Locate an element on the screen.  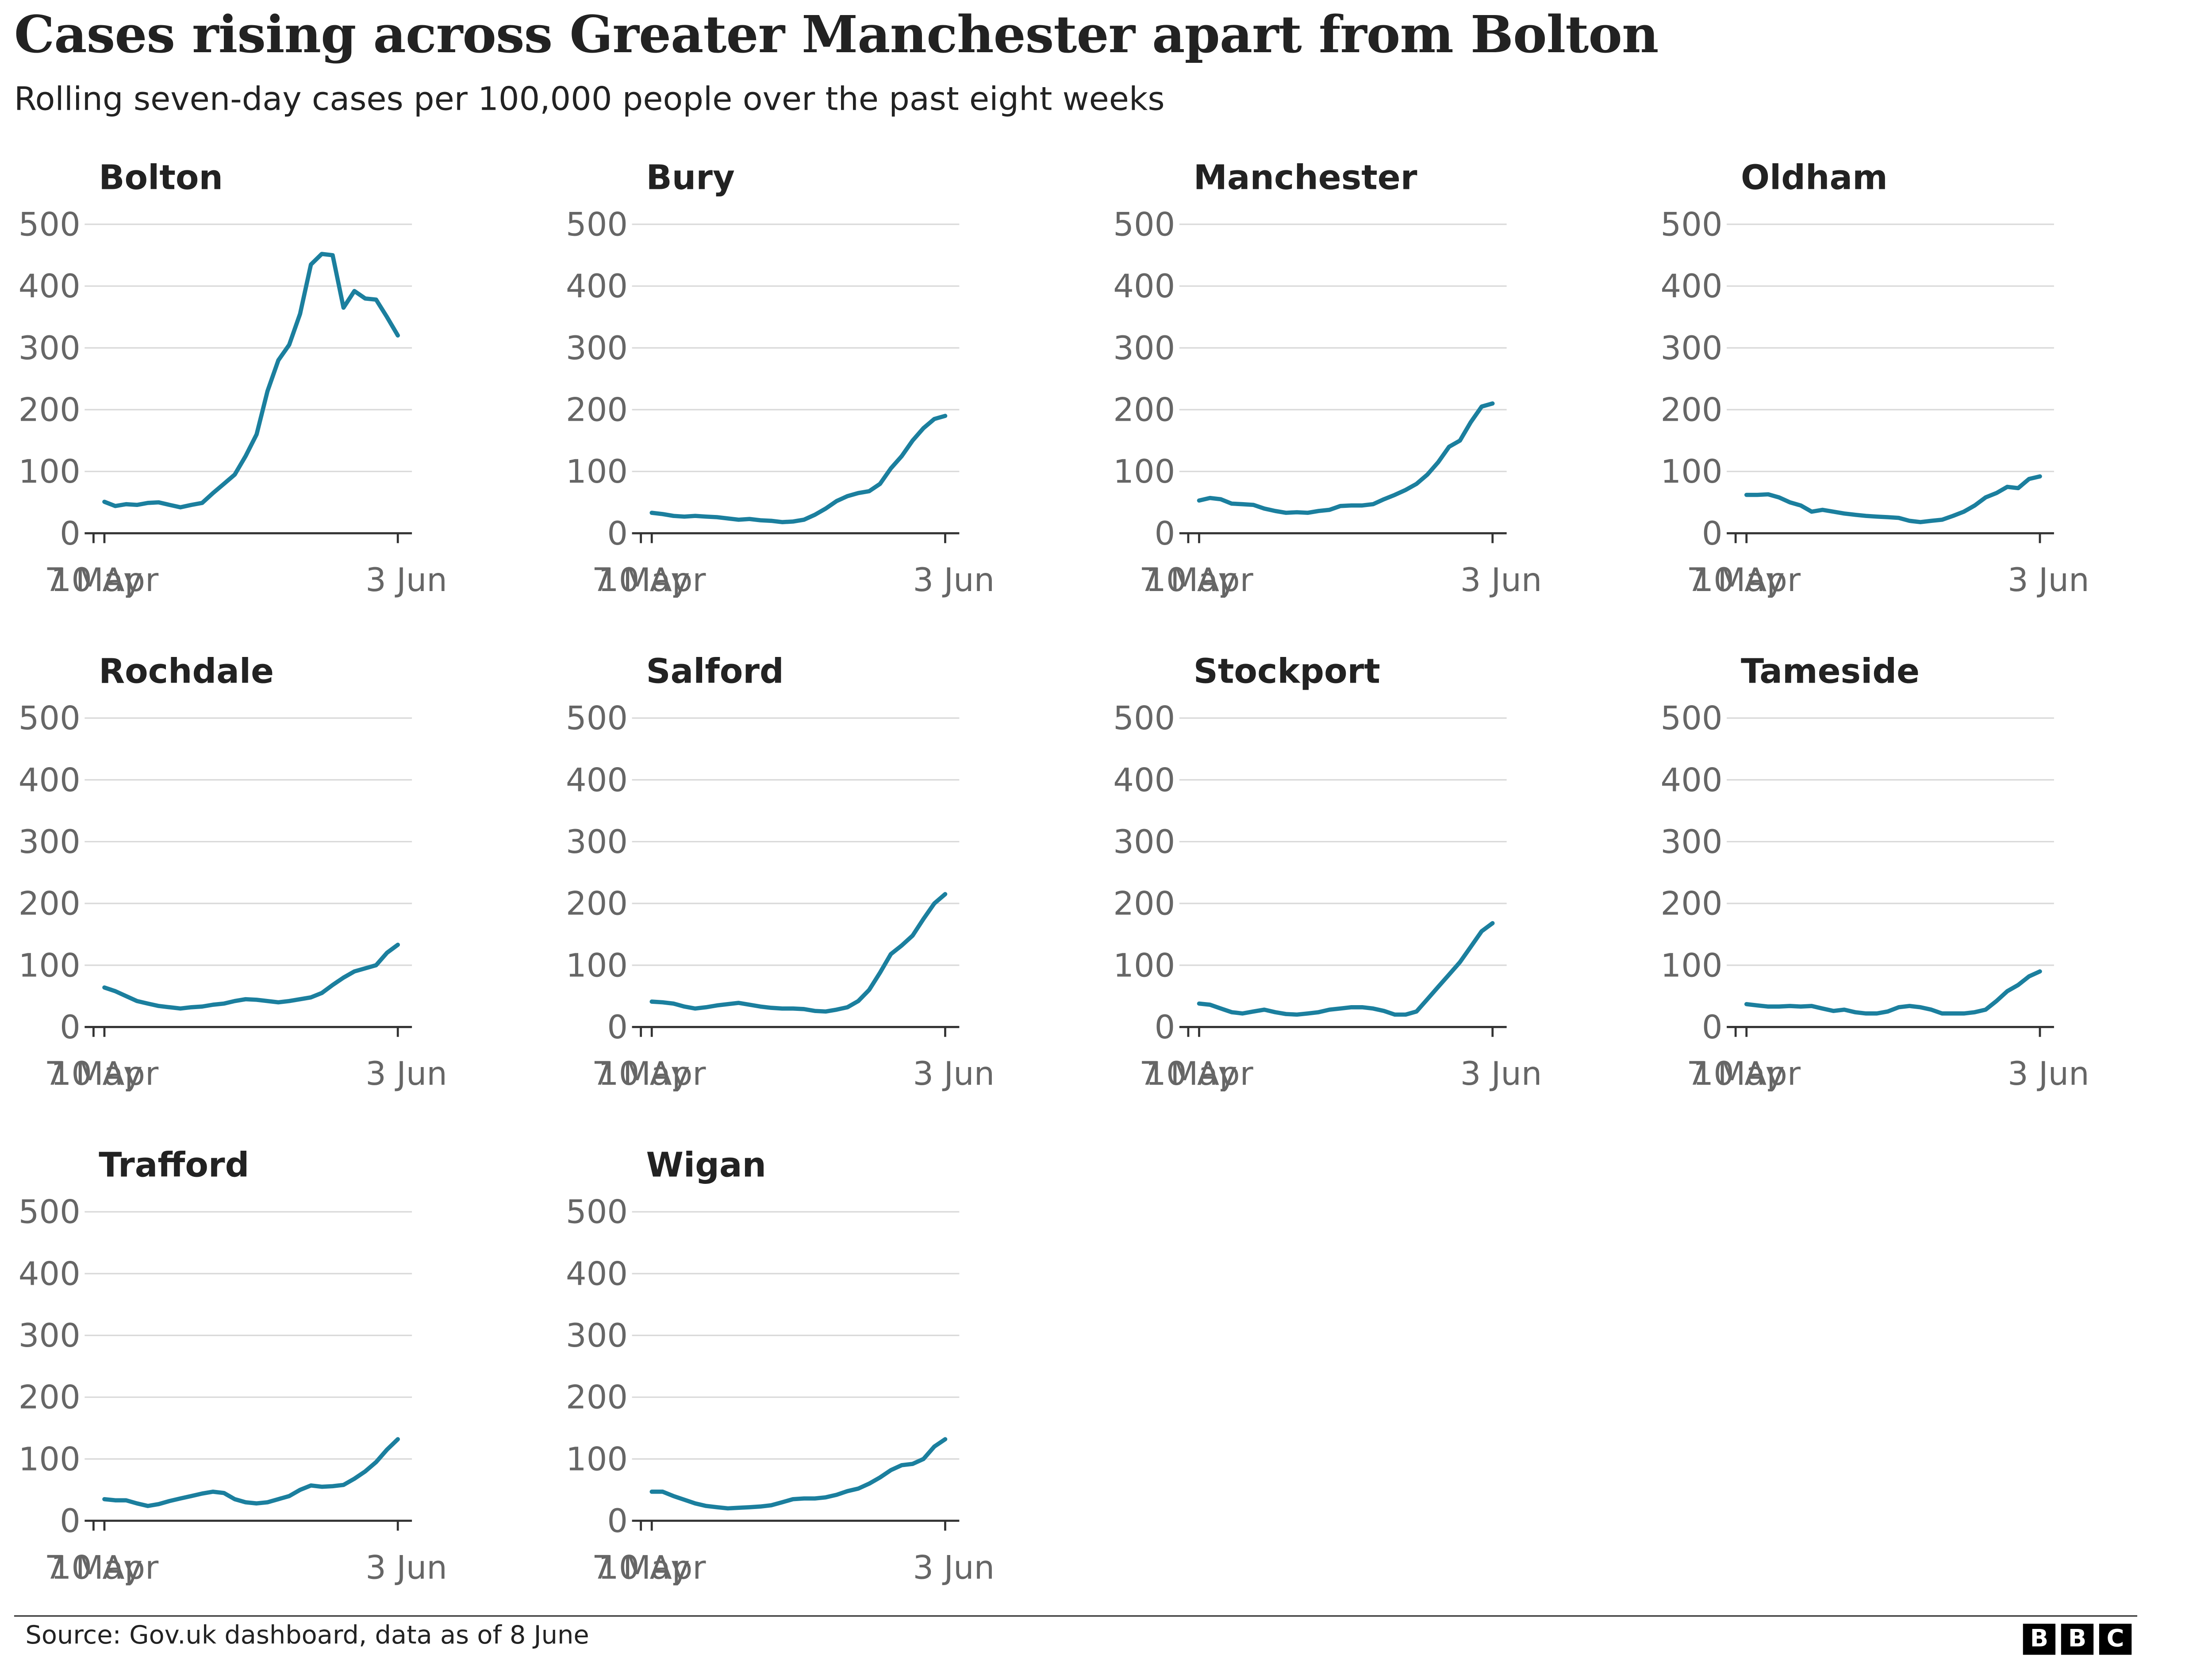
panel-title: Stockport is located at coordinates (1287, 671).